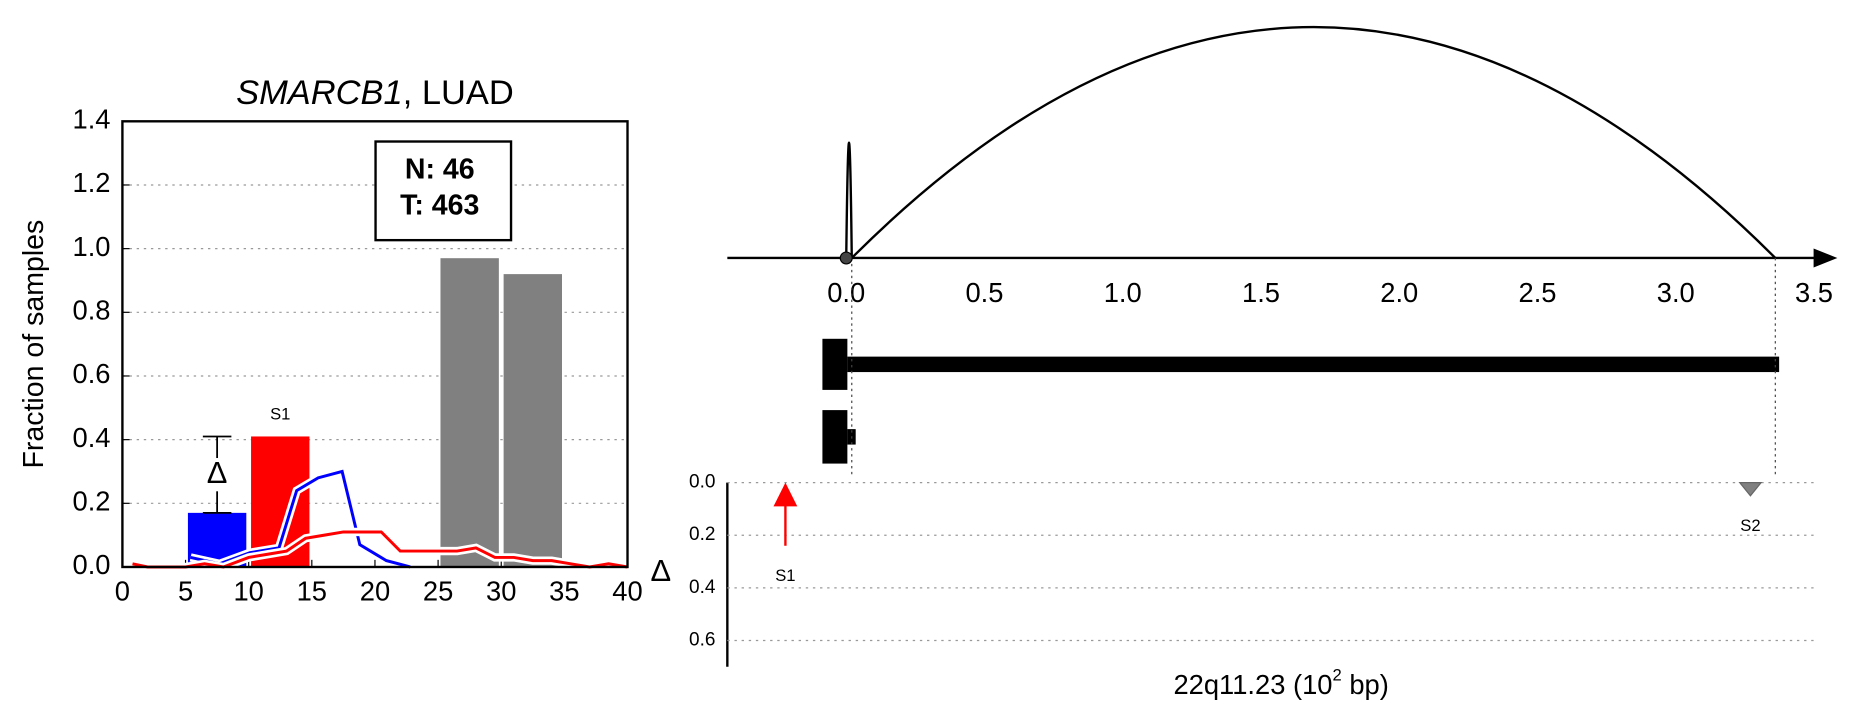  Describe the element at coordinates (438, 590) in the screenshot. I see `x-tick-label: 25` at that location.